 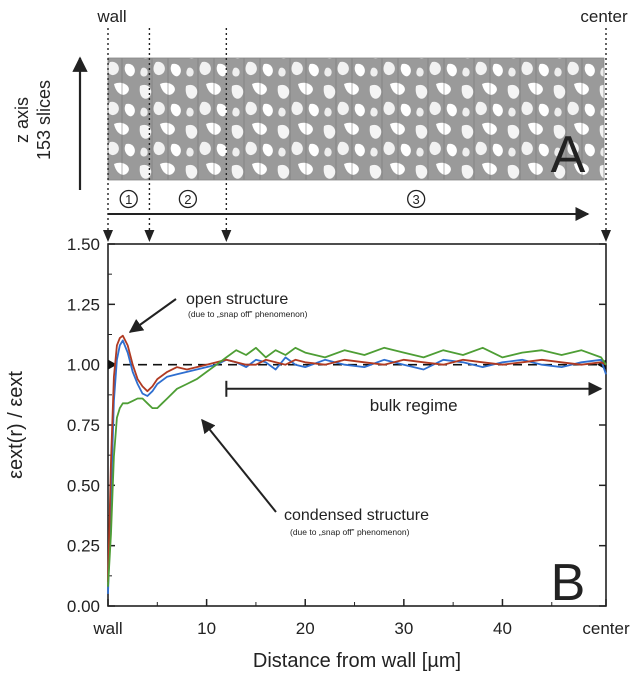 What do you see at coordinates (111, 16) in the screenshot?
I see `panel-a-wall-label: wall` at bounding box center [111, 16].